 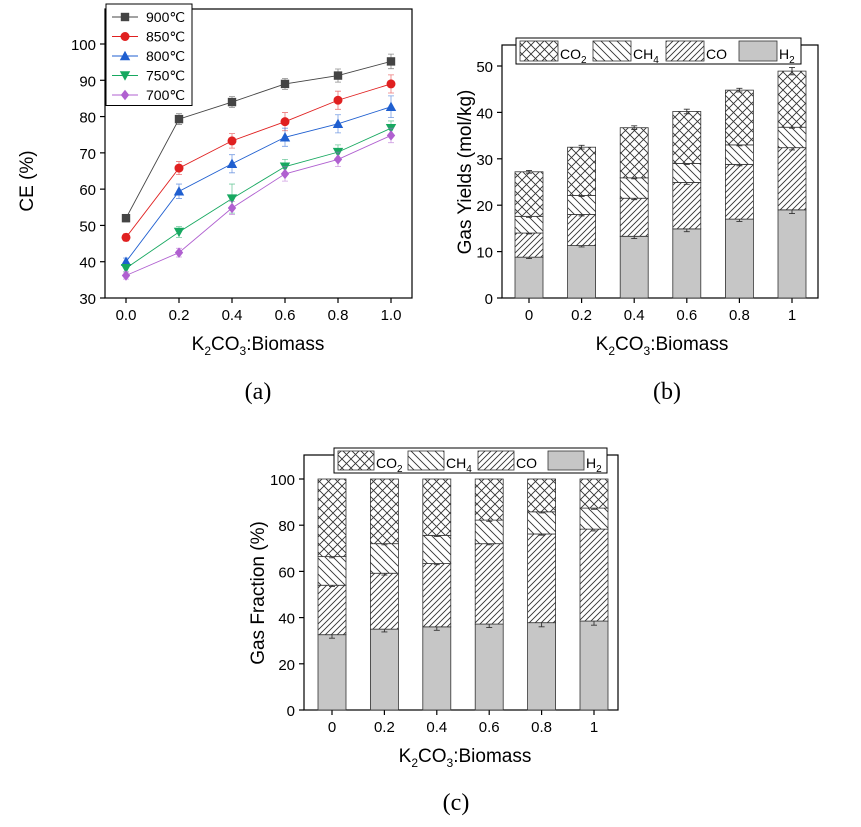 I want to click on x-tick-label-b: 0.2, so click(x=581, y=315).